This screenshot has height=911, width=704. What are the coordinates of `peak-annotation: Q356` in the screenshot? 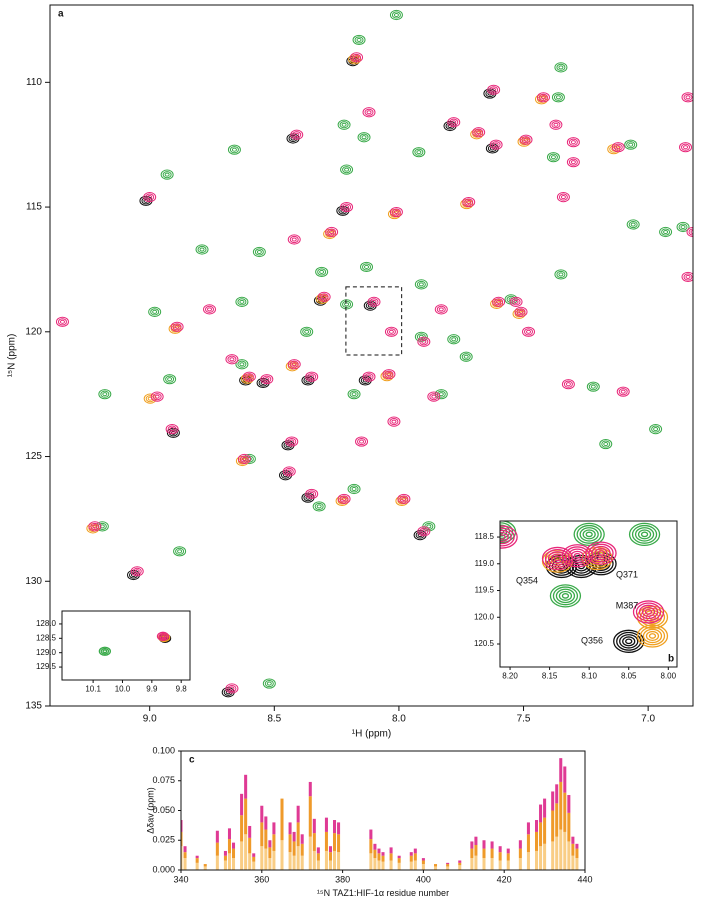 It's located at (592, 640).